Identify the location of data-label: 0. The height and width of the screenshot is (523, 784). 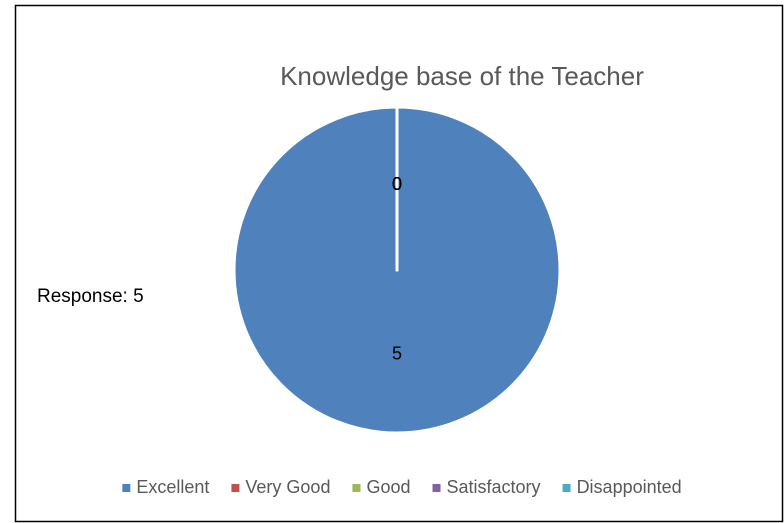
(397, 184).